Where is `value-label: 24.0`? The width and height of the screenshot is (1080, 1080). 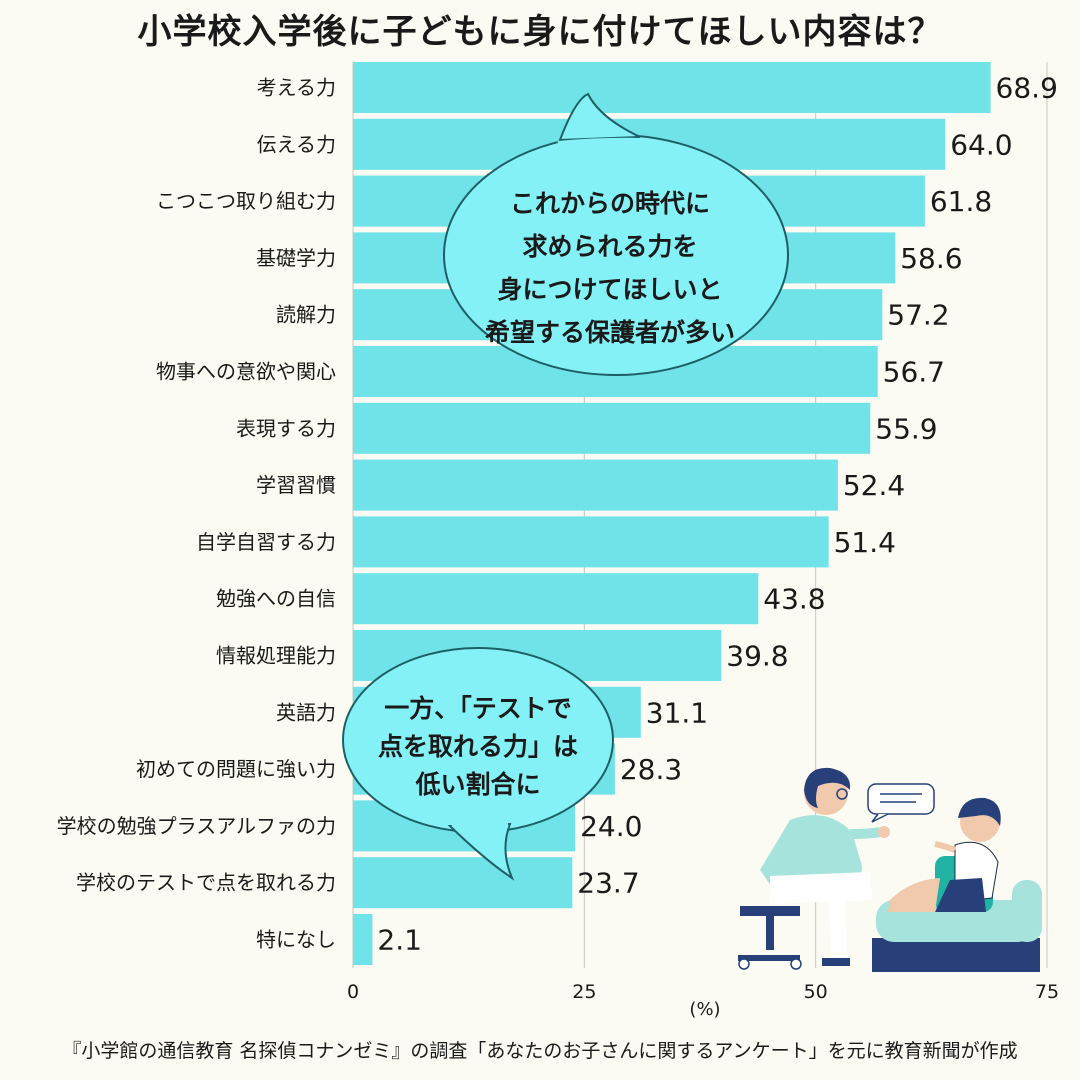
value-label: 24.0 is located at coordinates (611, 826).